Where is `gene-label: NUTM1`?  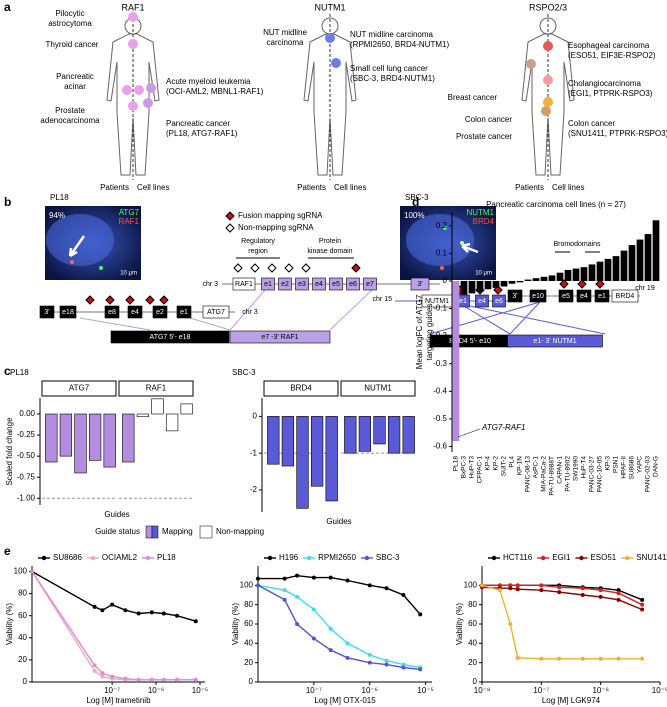 gene-label: NUTM1 is located at coordinates (437, 301).